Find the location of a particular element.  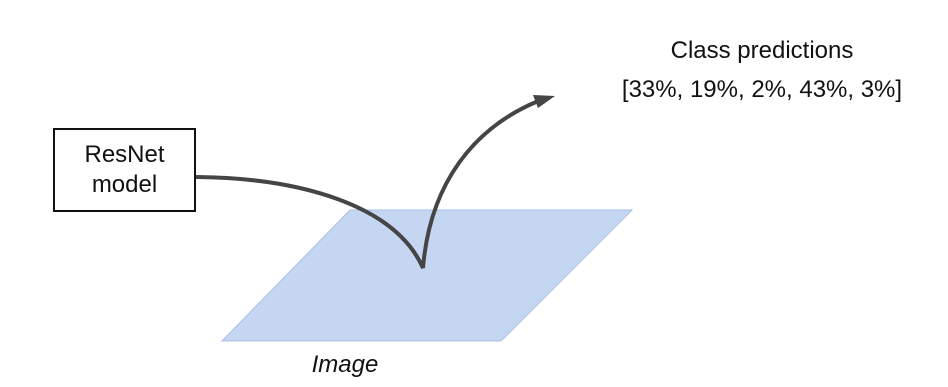

image-label: Image is located at coordinates (345, 364).